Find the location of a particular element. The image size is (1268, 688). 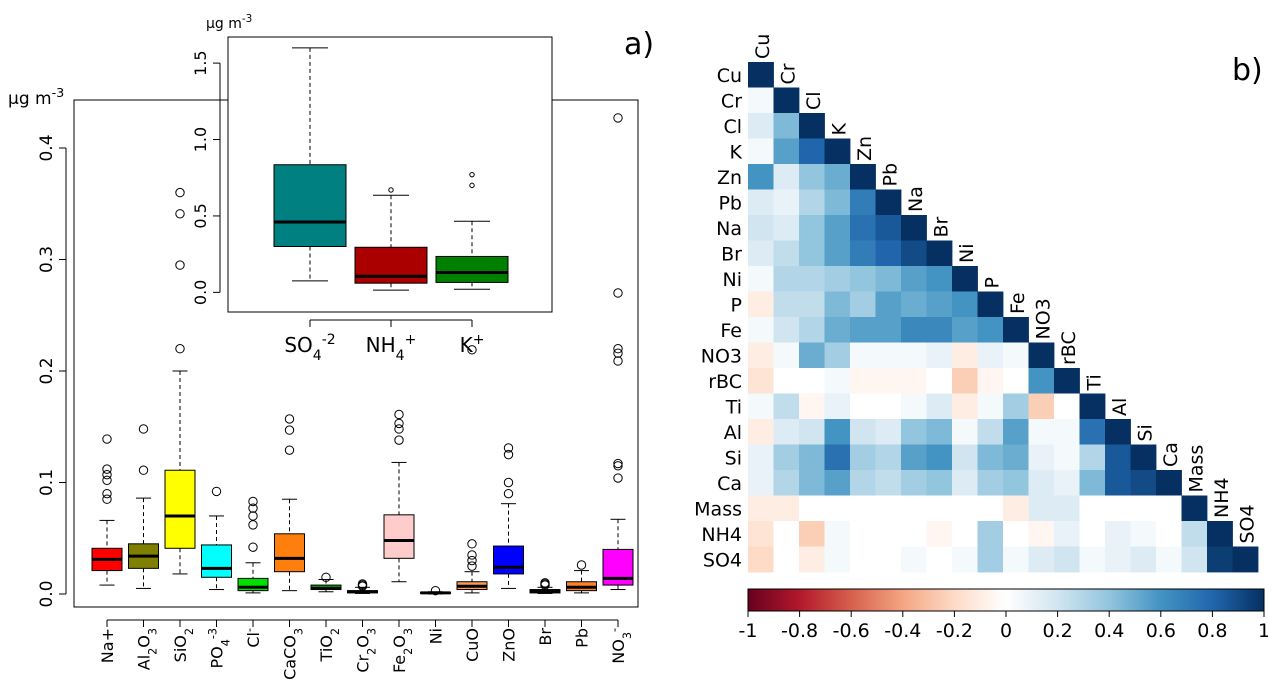

column-label: K is located at coordinates (839, 129).